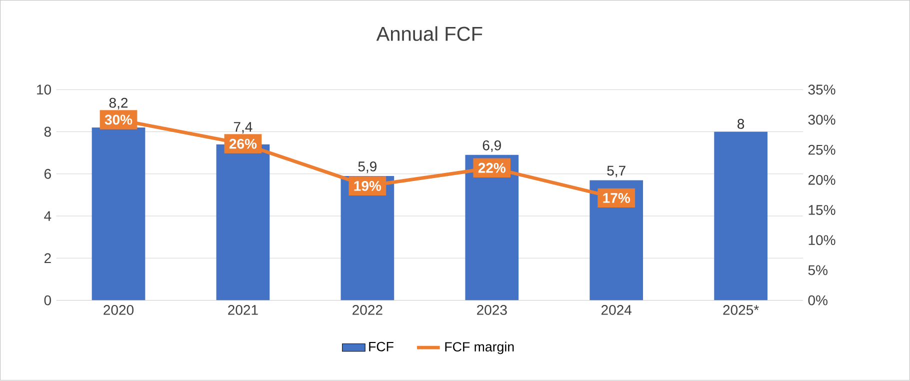 The image size is (910, 381). Describe the element at coordinates (47, 174) in the screenshot. I see `y-tick-label: 6` at that location.